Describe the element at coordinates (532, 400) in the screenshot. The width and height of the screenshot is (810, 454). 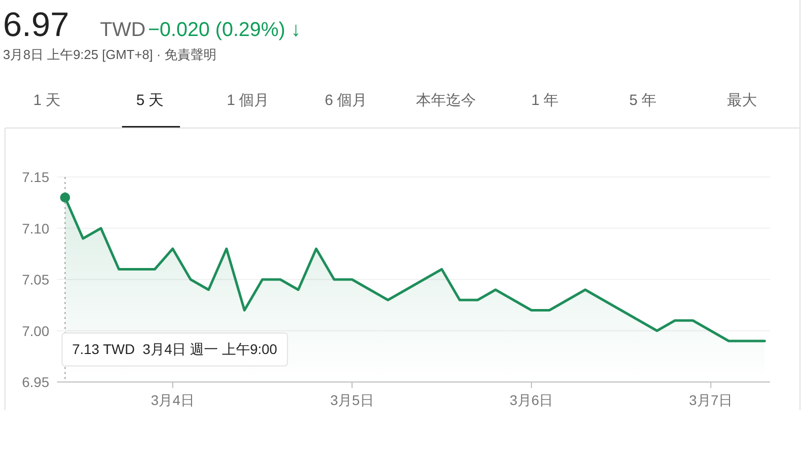
I see `x-tick-label: 3月6日` at that location.